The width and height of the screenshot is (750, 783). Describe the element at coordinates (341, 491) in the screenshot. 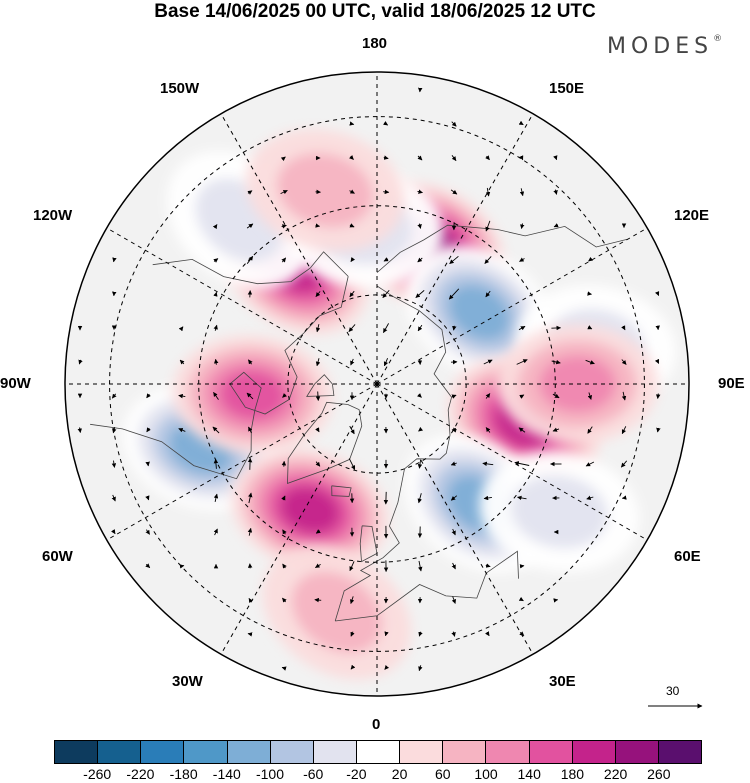

I see `coast-iceland` at that location.